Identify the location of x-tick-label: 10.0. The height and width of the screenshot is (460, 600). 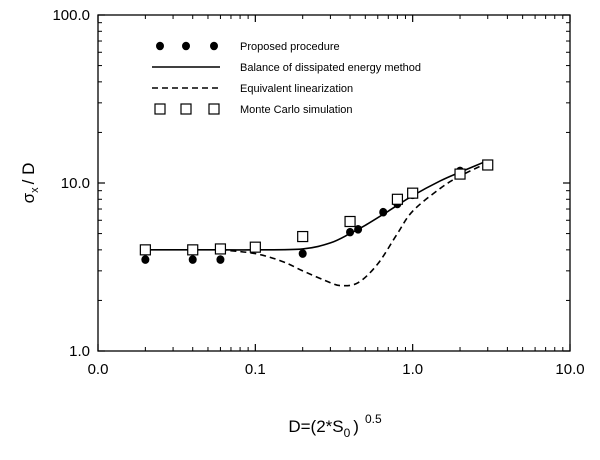
(569, 369).